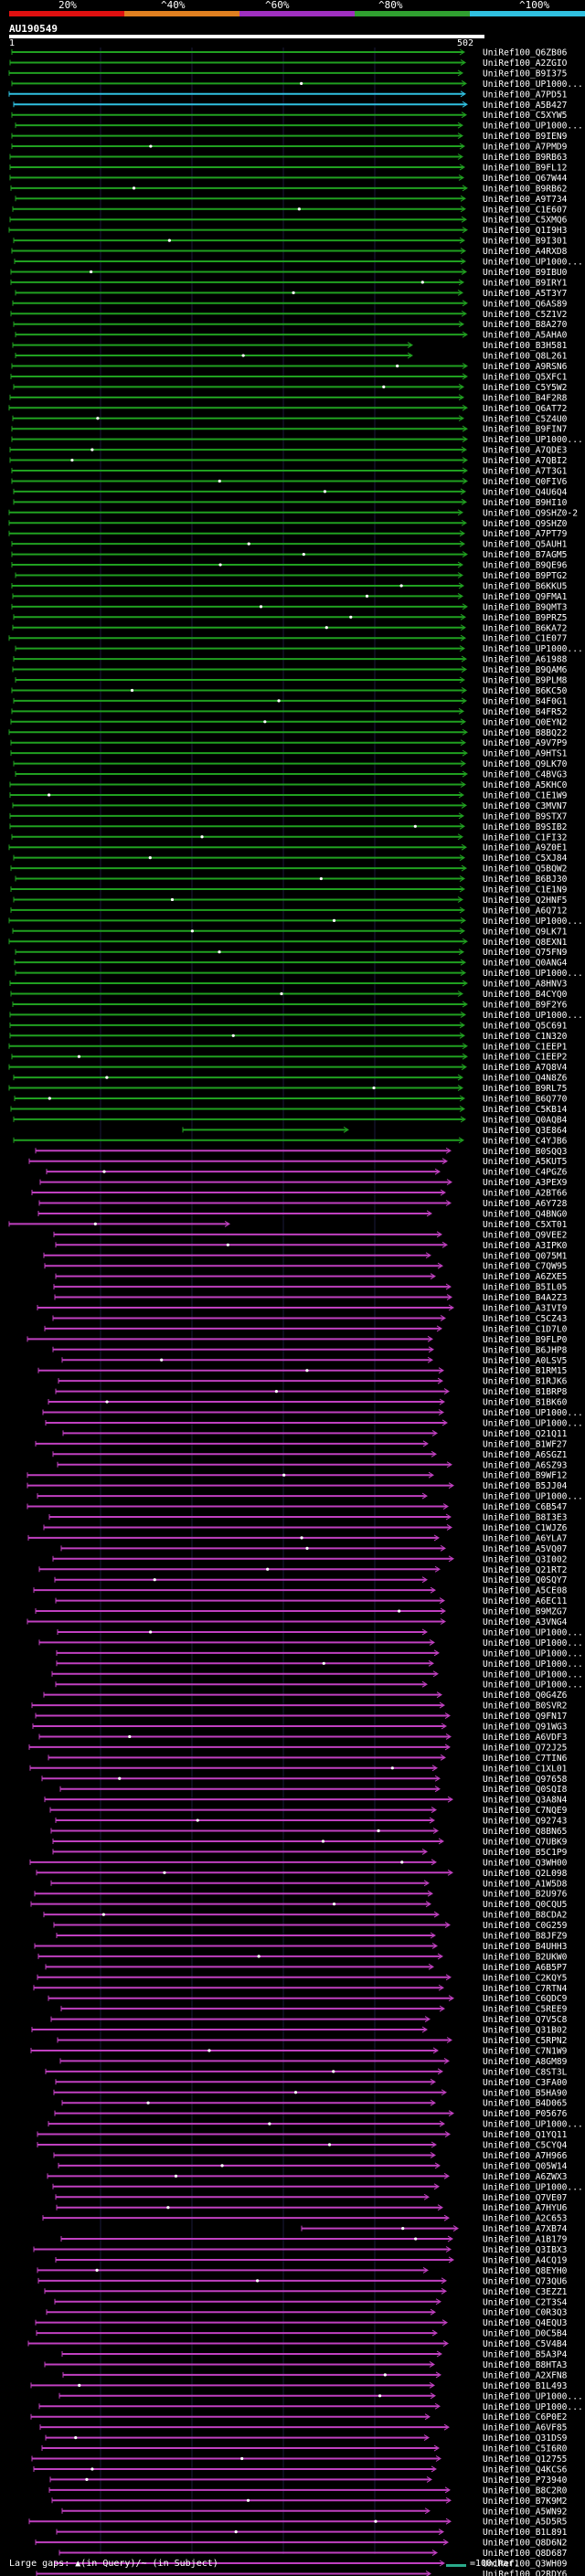 This screenshot has width=585, height=2576. Describe the element at coordinates (525, 733) in the screenshot. I see `hit-label: UniRef100_B8BQ22` at that location.